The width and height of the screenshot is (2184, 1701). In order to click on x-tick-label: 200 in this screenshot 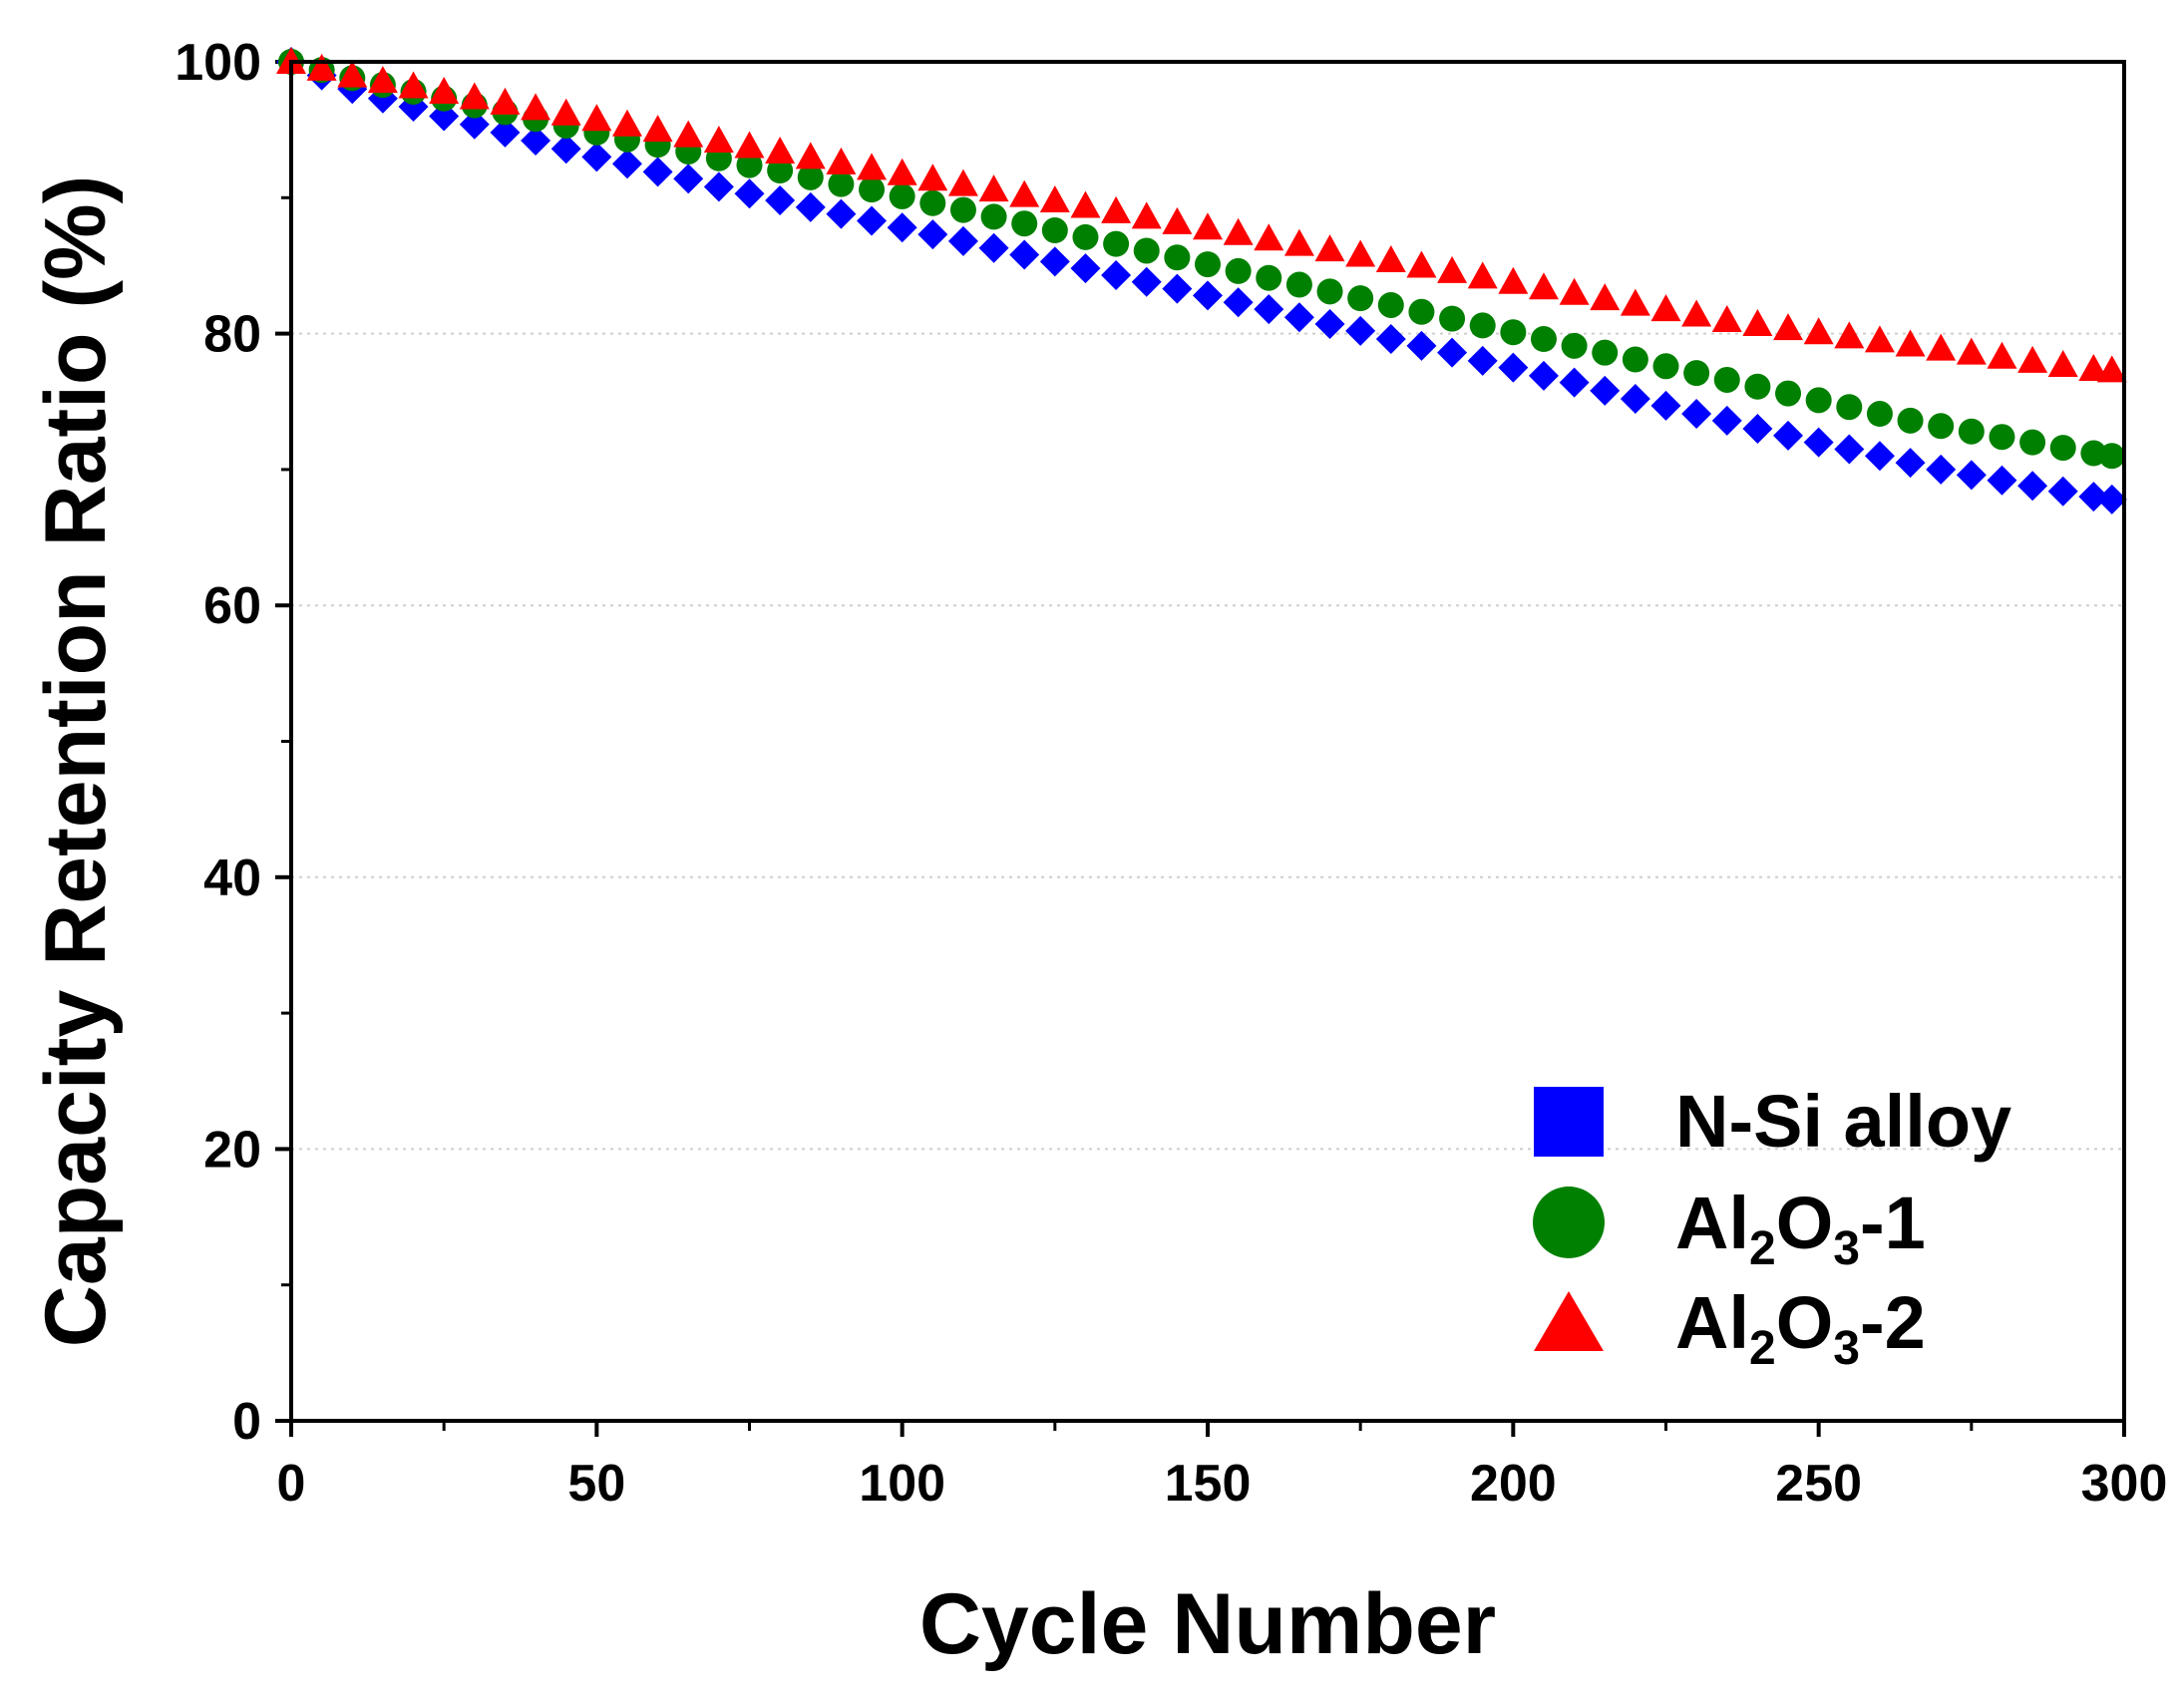, I will do `click(1513, 1484)`.